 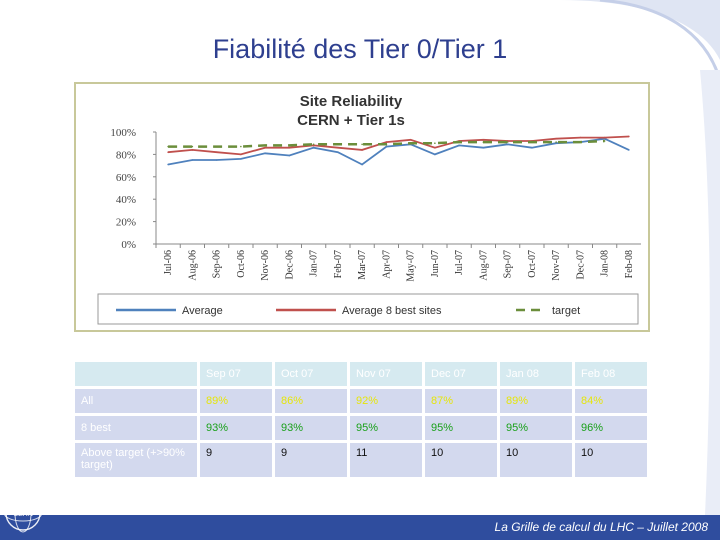 I want to click on table-cell: 92%, so click(x=386, y=401).